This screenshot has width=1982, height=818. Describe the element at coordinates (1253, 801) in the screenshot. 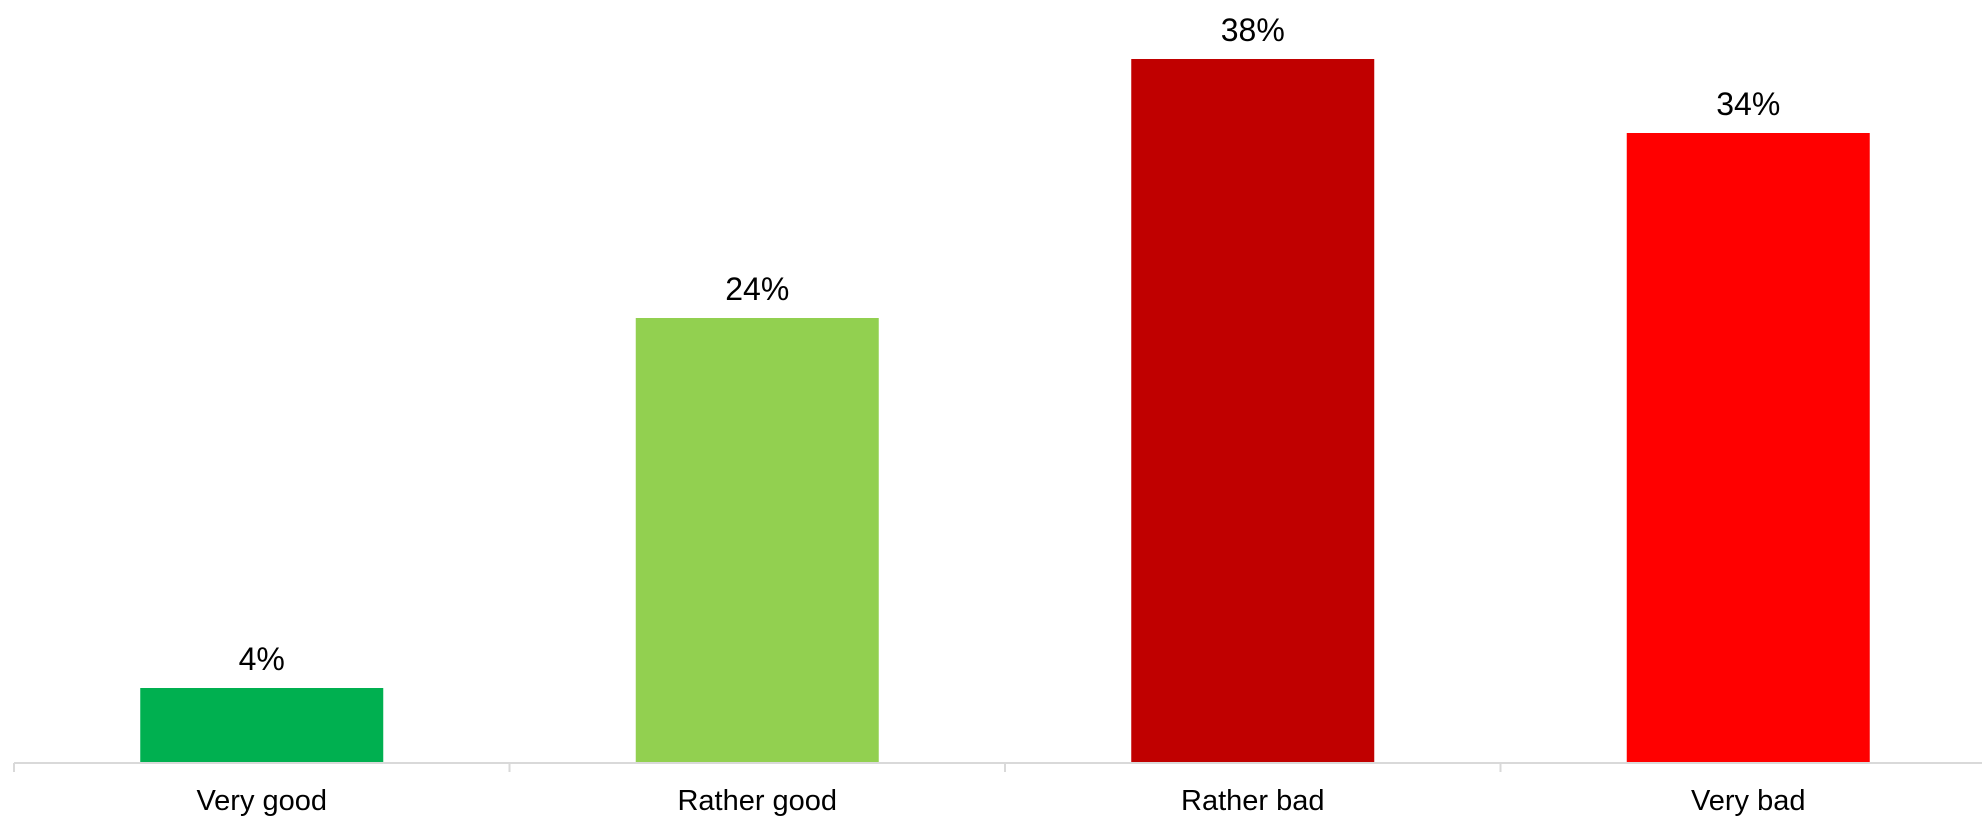

I see `category-label: Rather bad` at that location.